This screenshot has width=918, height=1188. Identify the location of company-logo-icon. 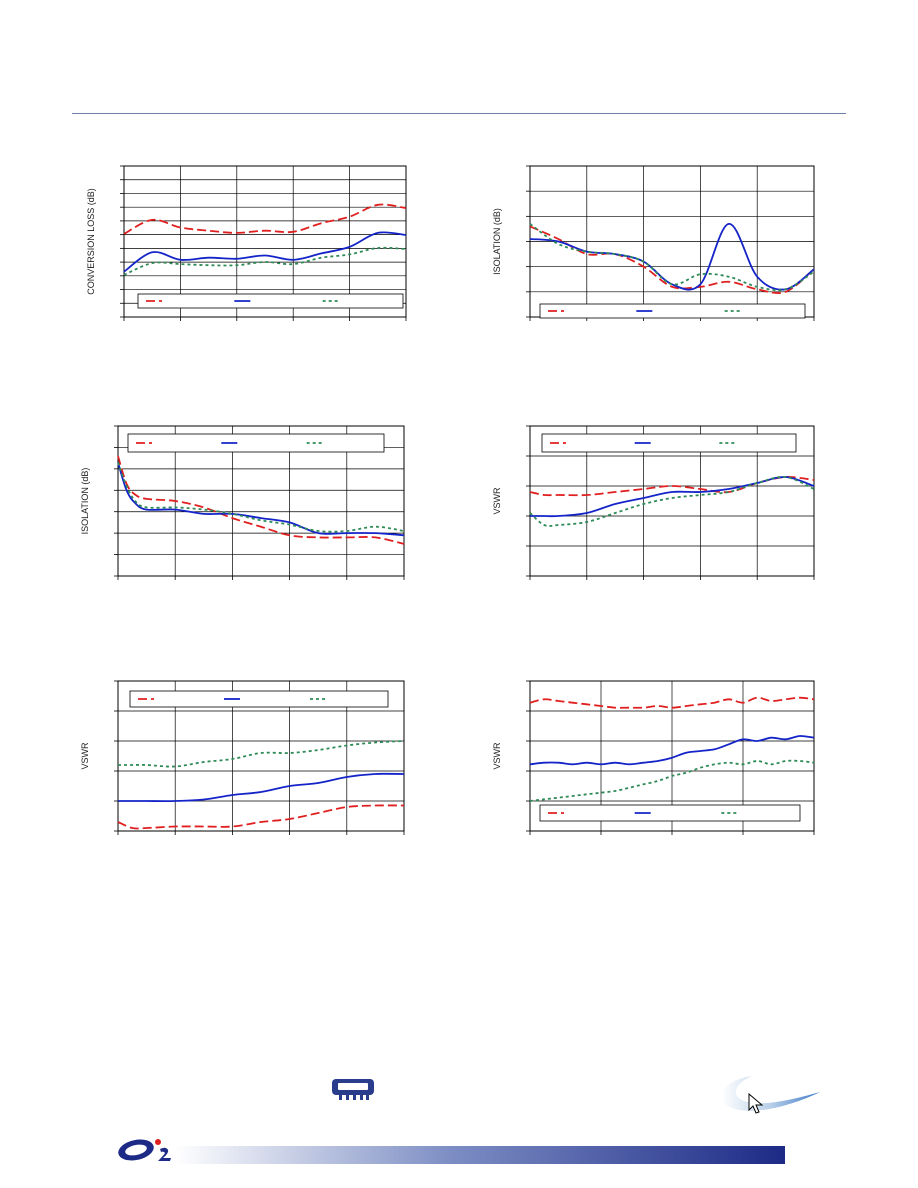
(148, 1148).